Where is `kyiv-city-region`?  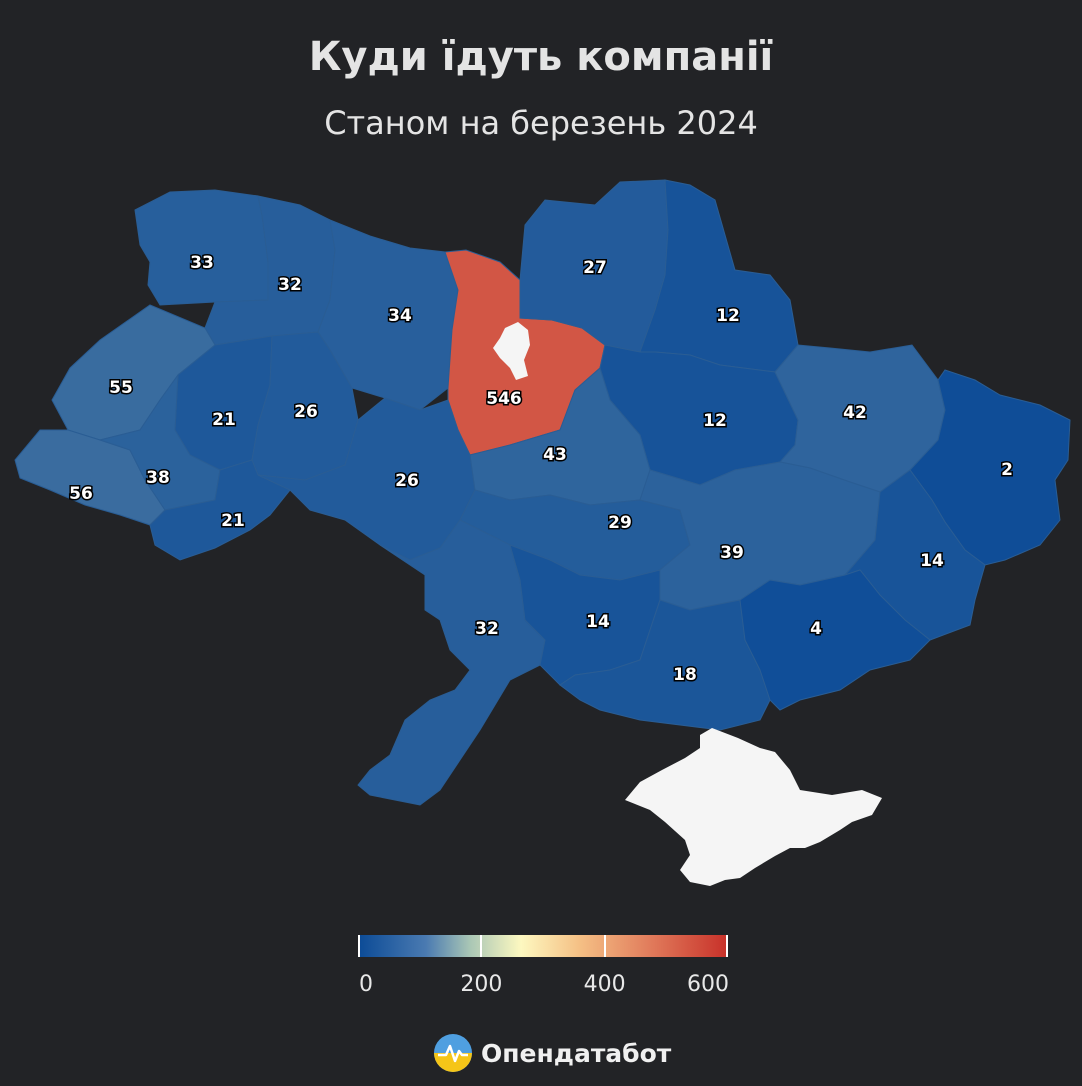
kyiv-city-region is located at coordinates (511, 351).